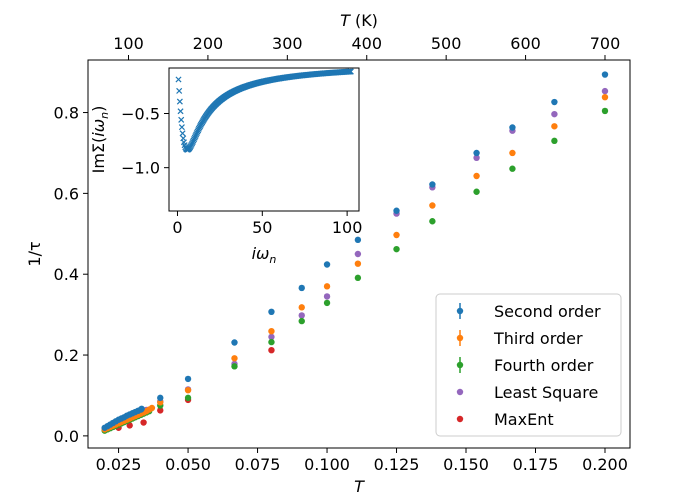 This screenshot has width=700, height=500. I want to click on legend-box, so click(528, 365).